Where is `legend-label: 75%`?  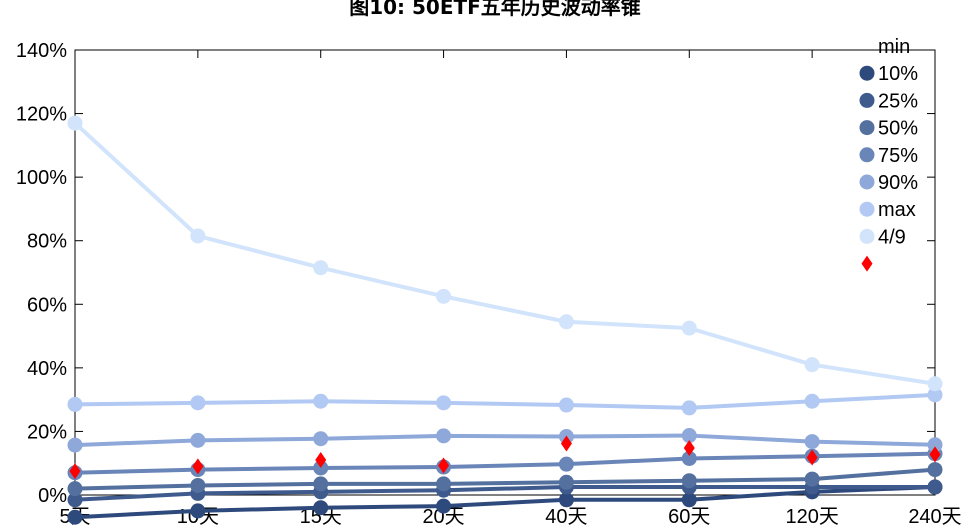
legend-label: 75% is located at coordinates (898, 156).